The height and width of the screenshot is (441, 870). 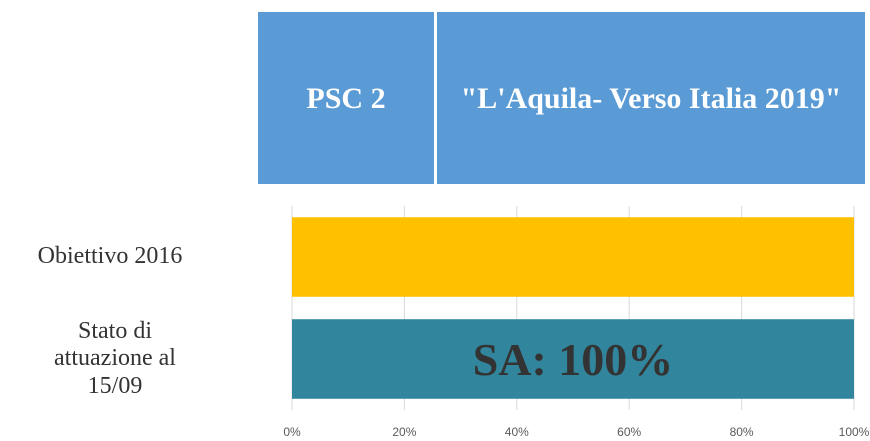 What do you see at coordinates (346, 98) in the screenshot?
I see `header-cell: PSC 2` at bounding box center [346, 98].